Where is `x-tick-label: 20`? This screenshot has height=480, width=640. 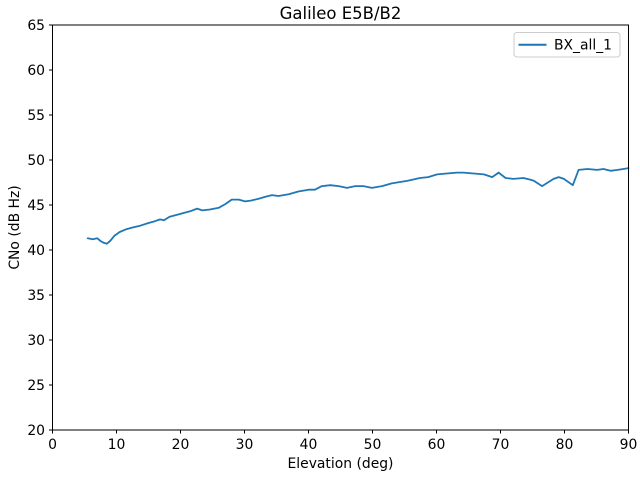
x-tick-label: 20 is located at coordinates (181, 445).